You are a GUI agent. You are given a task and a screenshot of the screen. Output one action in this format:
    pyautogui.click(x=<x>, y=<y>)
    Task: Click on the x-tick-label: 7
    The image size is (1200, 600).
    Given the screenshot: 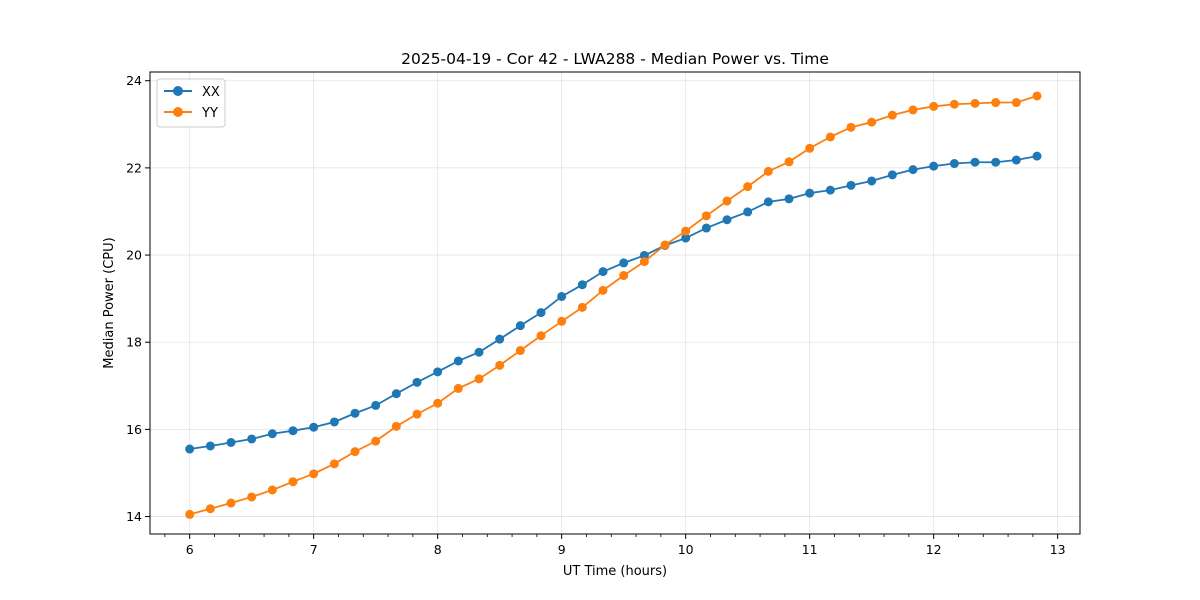 What is the action you would take?
    pyautogui.click(x=314, y=549)
    